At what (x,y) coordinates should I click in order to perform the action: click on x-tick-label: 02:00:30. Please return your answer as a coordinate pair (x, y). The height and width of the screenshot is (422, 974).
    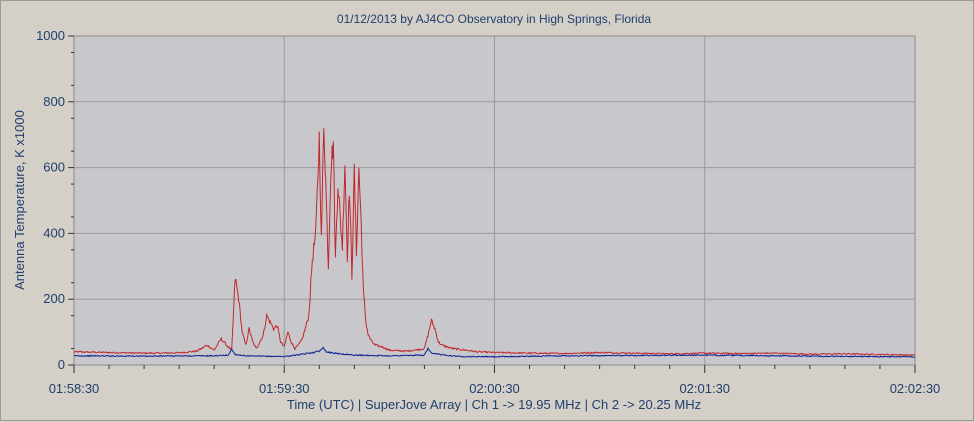
    Looking at the image, I should click on (494, 388).